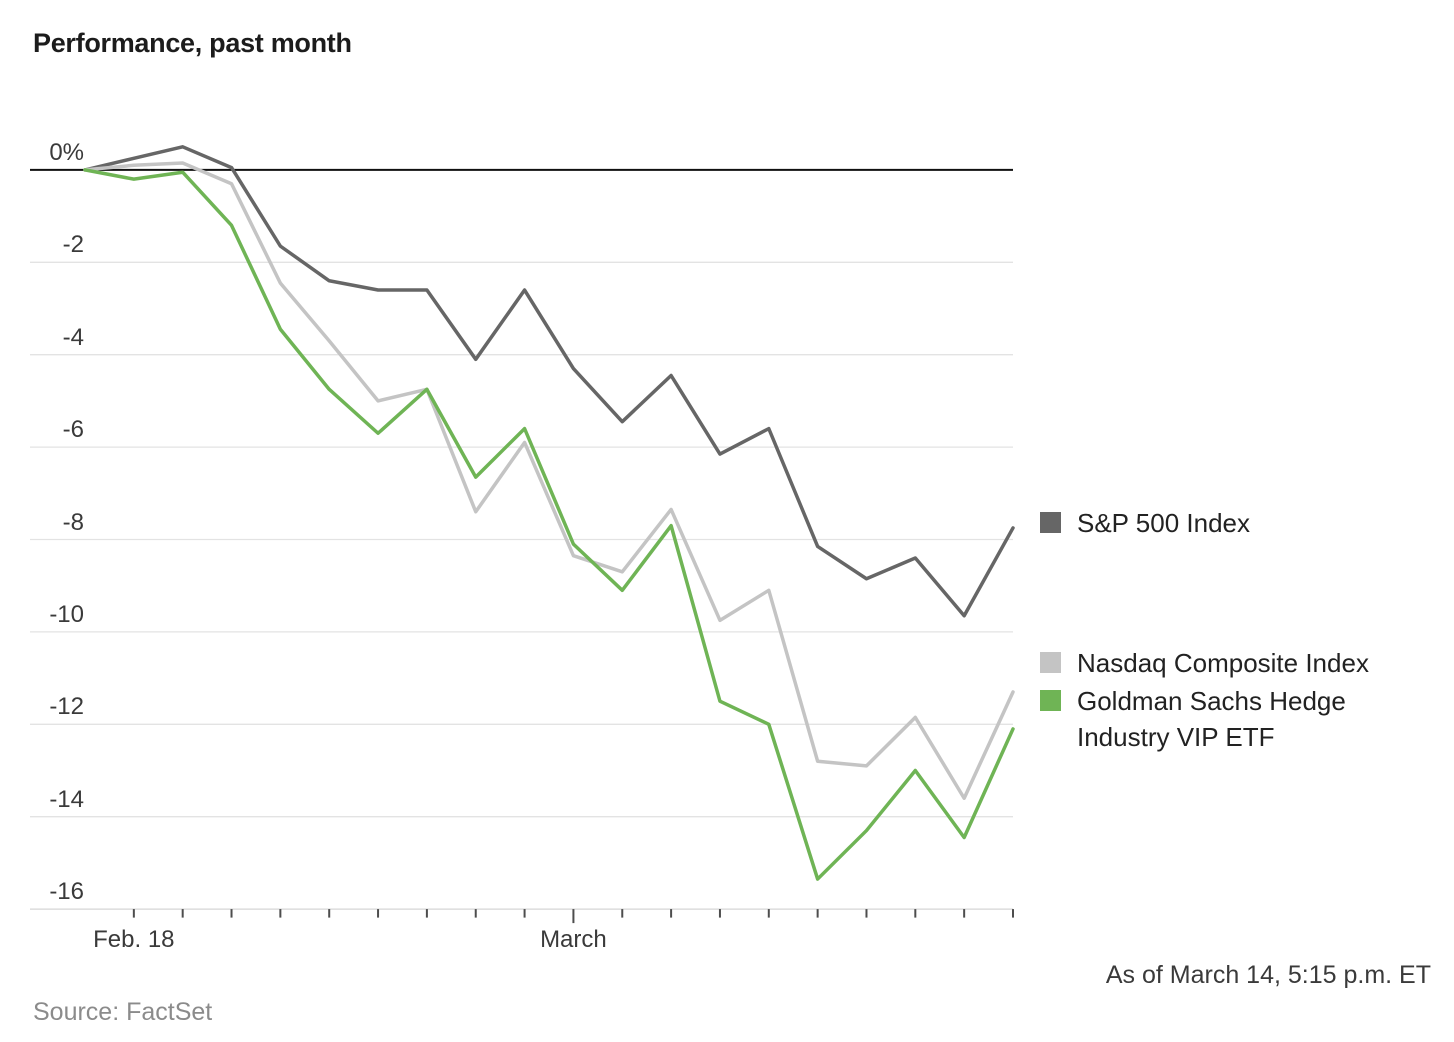 This screenshot has height=1042, width=1454. I want to click on legend-swatch-nasdaq, so click(1050, 662).